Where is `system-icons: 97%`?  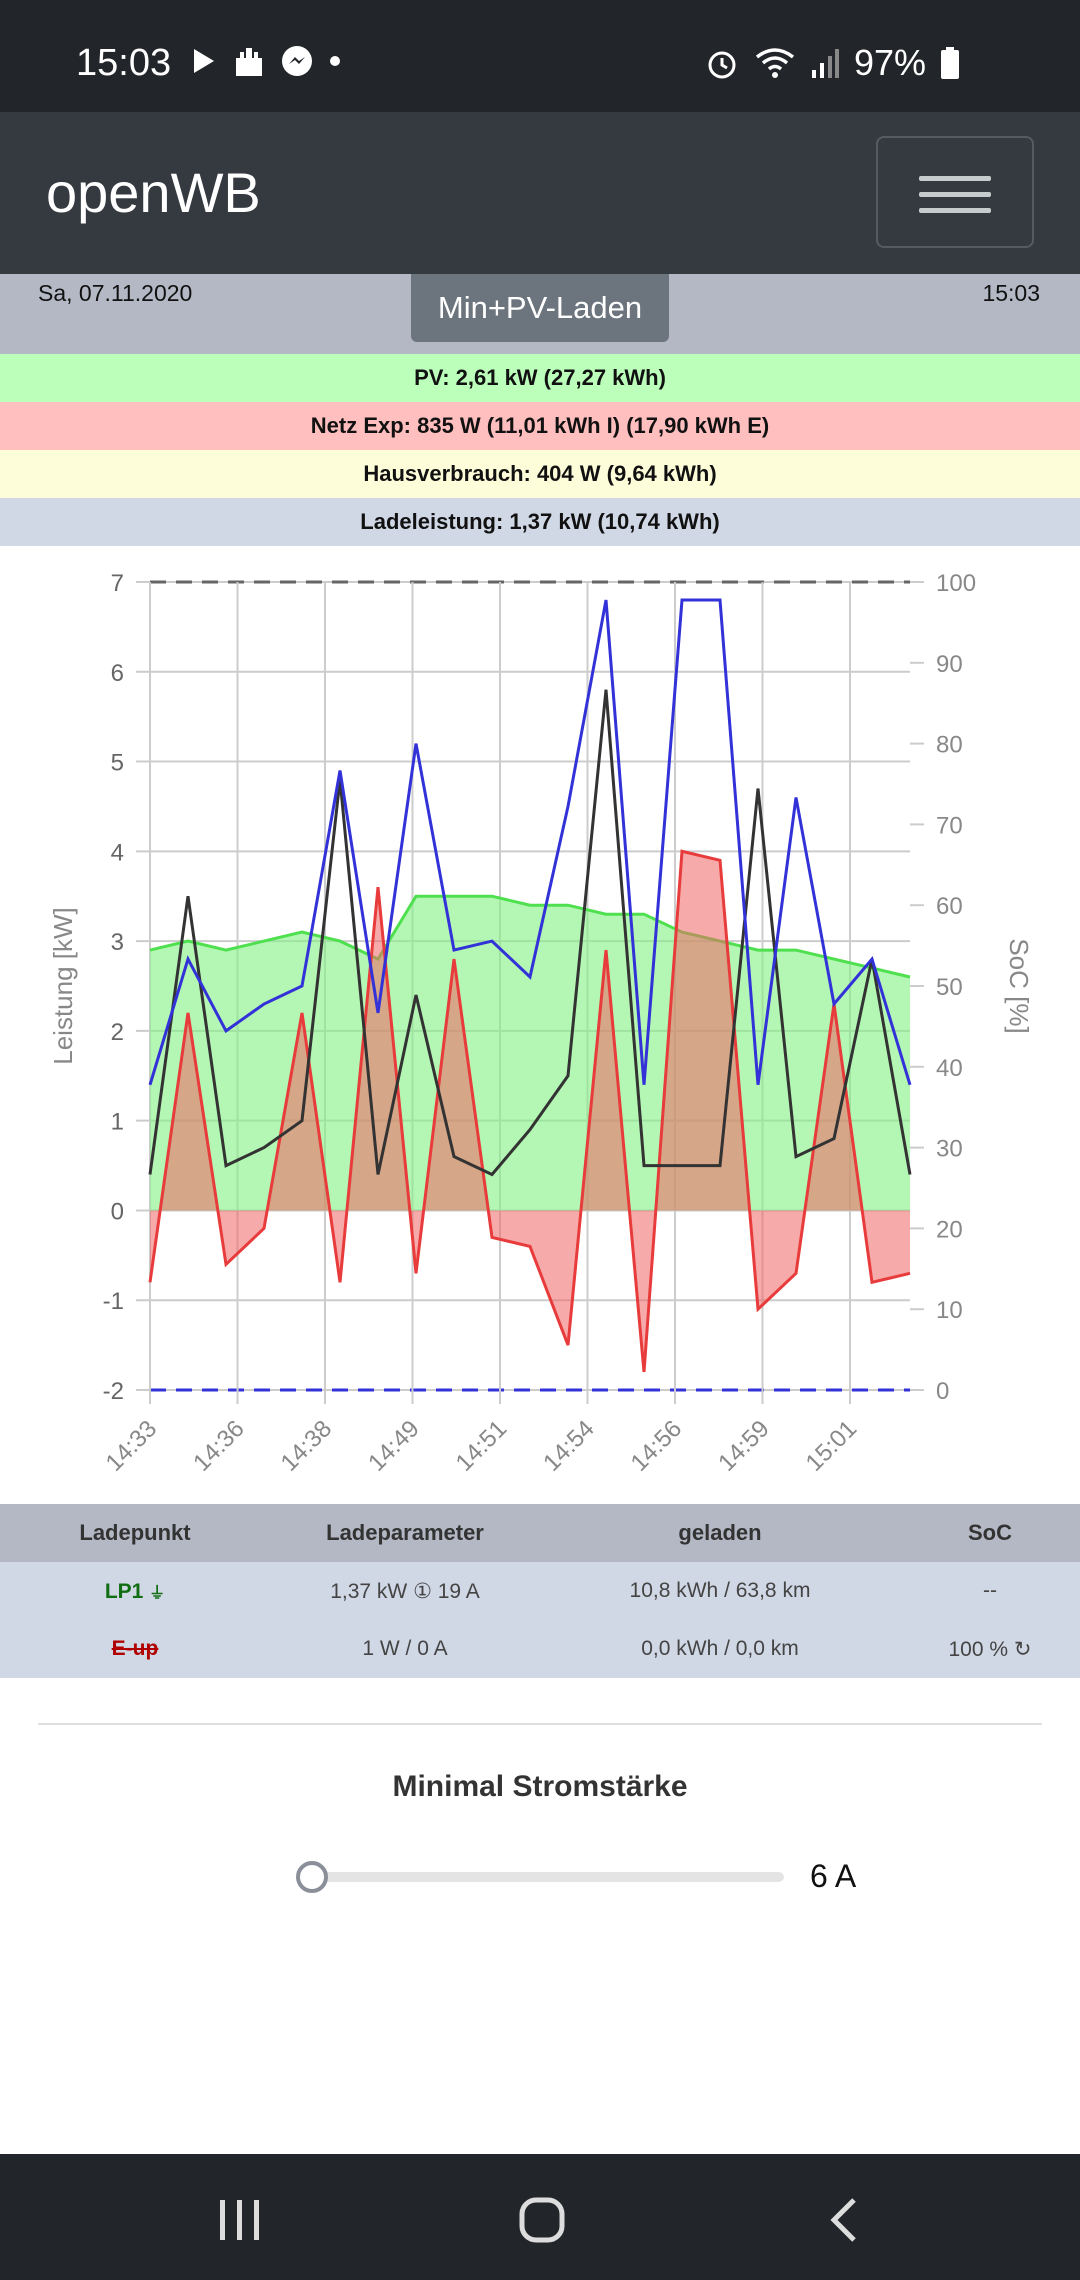
system-icons: 97% is located at coordinates (832, 63).